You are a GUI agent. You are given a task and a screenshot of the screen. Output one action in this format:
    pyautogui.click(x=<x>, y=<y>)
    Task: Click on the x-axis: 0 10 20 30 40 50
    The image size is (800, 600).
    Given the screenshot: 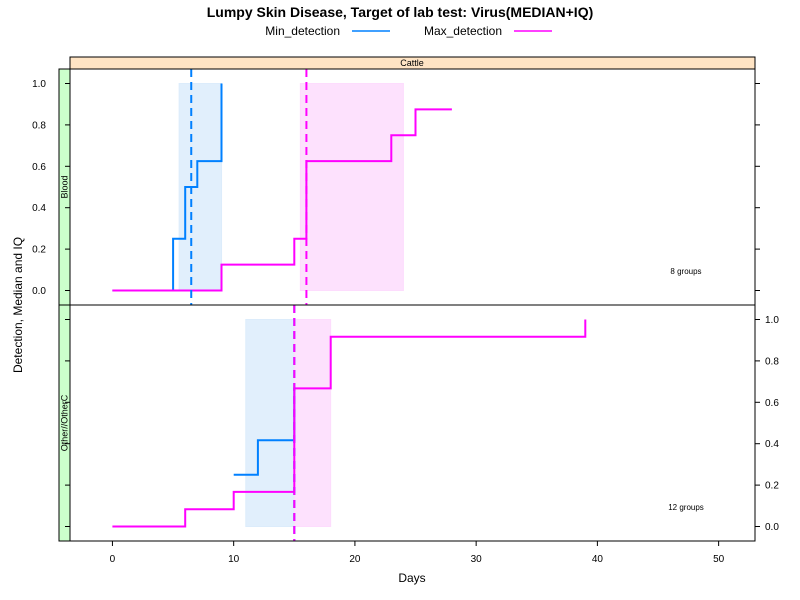 What is the action you would take?
    pyautogui.click(x=417, y=553)
    